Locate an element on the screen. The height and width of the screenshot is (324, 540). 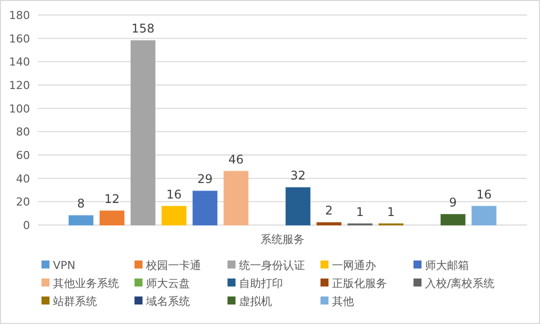
data-label: 2 is located at coordinates (329, 211).